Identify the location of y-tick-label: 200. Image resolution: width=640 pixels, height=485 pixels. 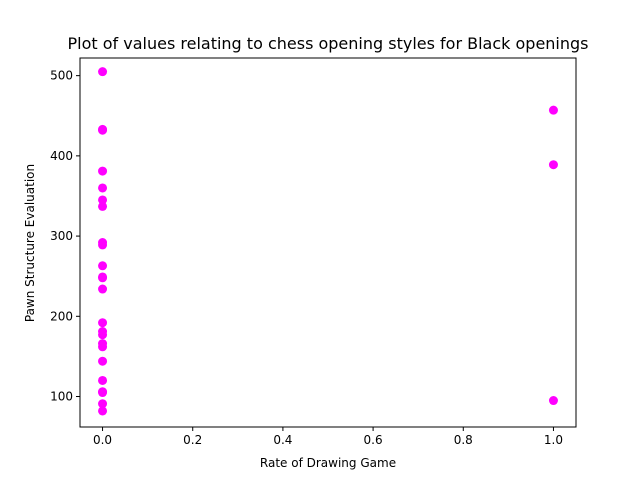
(61, 316).